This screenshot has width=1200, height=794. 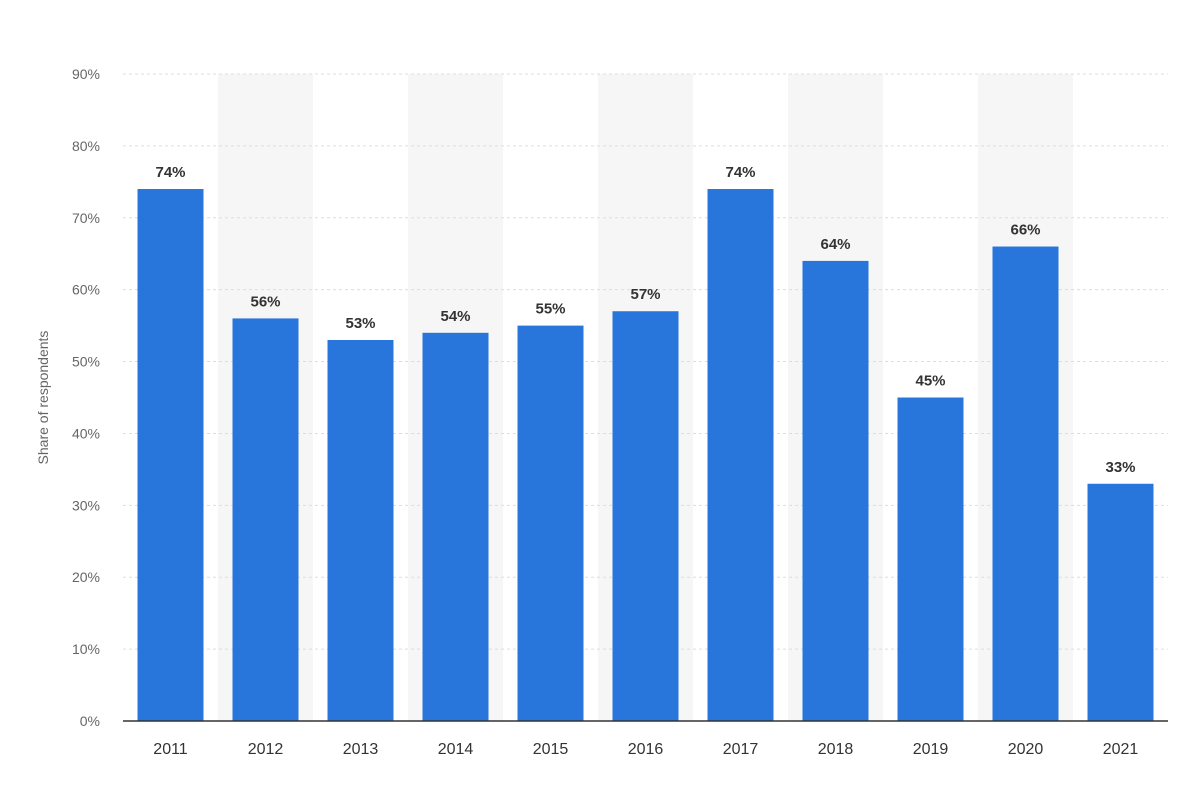 What do you see at coordinates (86, 74) in the screenshot?
I see `y-tick-label: 90%` at bounding box center [86, 74].